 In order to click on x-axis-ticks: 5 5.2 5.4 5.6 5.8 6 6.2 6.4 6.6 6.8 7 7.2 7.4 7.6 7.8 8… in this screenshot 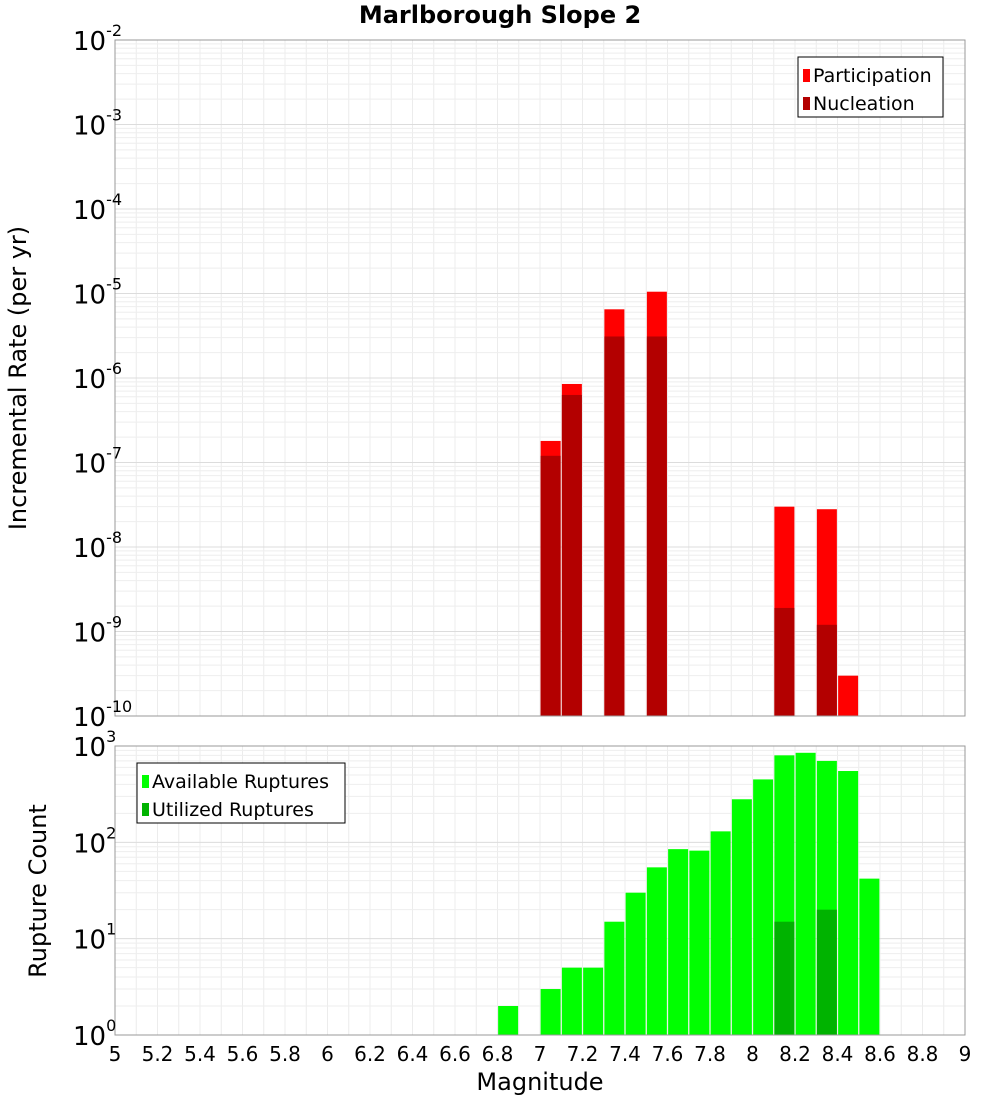, I will do `click(540, 1054)`.